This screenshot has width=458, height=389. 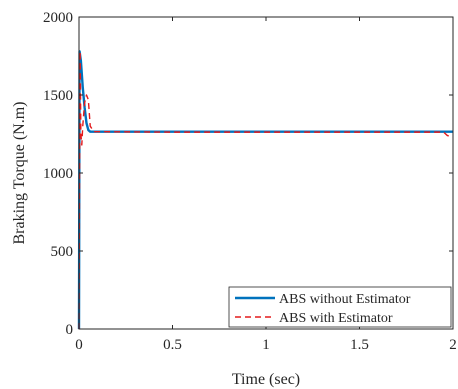 I want to click on y-tick-label: 0, so click(x=70, y=330).